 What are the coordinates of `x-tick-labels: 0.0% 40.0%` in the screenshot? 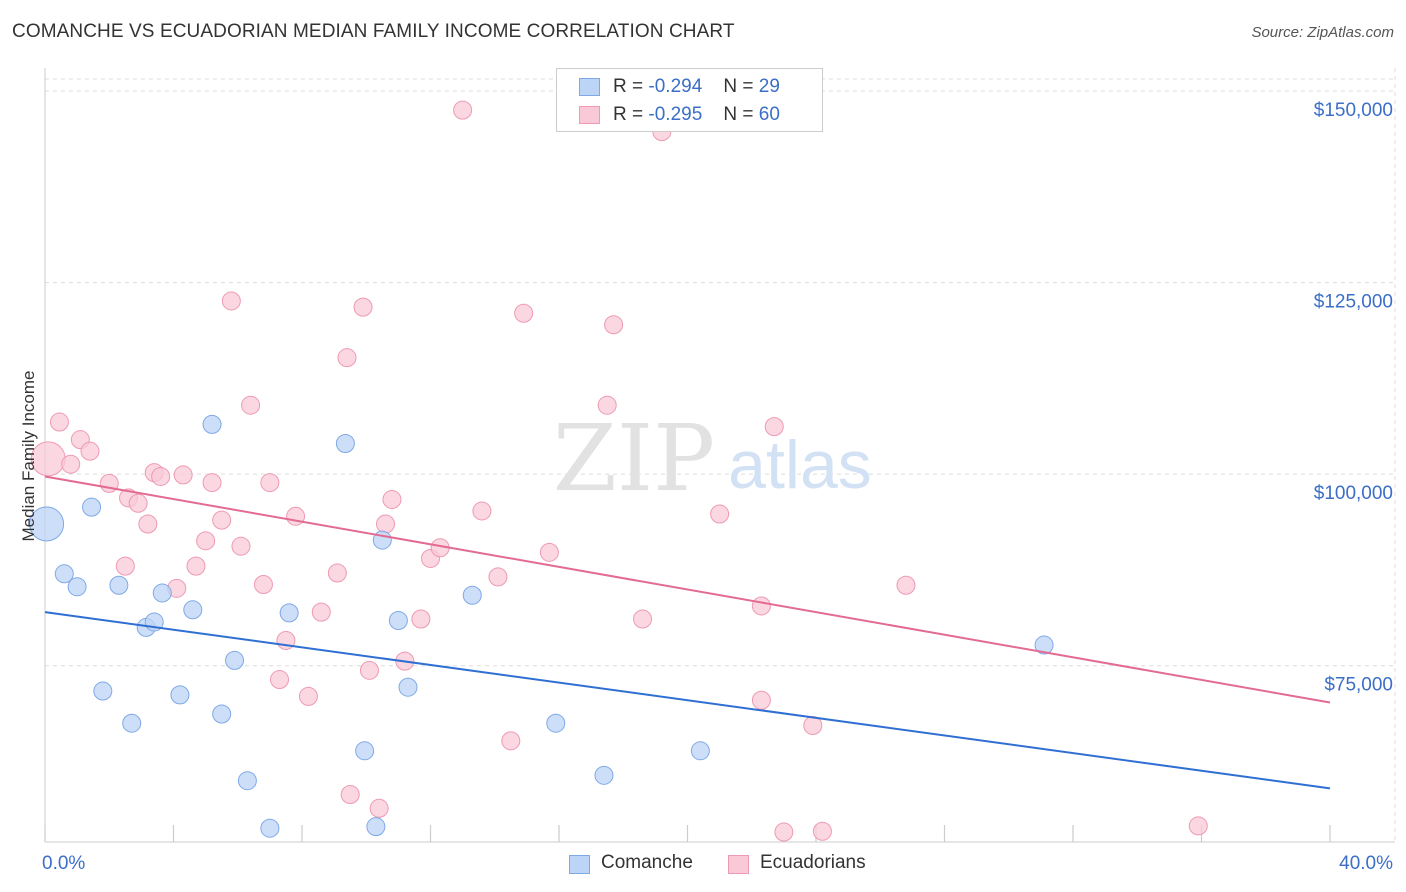 It's located at (717, 863).